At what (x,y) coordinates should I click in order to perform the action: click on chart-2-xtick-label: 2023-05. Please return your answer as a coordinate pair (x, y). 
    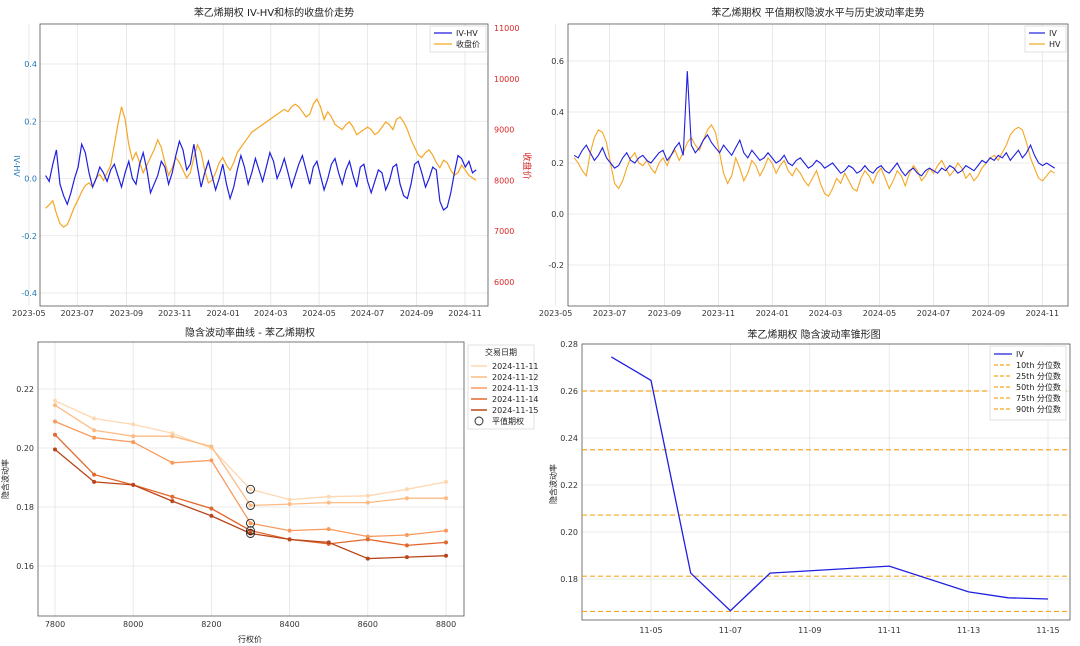
    Looking at the image, I should click on (555, 313).